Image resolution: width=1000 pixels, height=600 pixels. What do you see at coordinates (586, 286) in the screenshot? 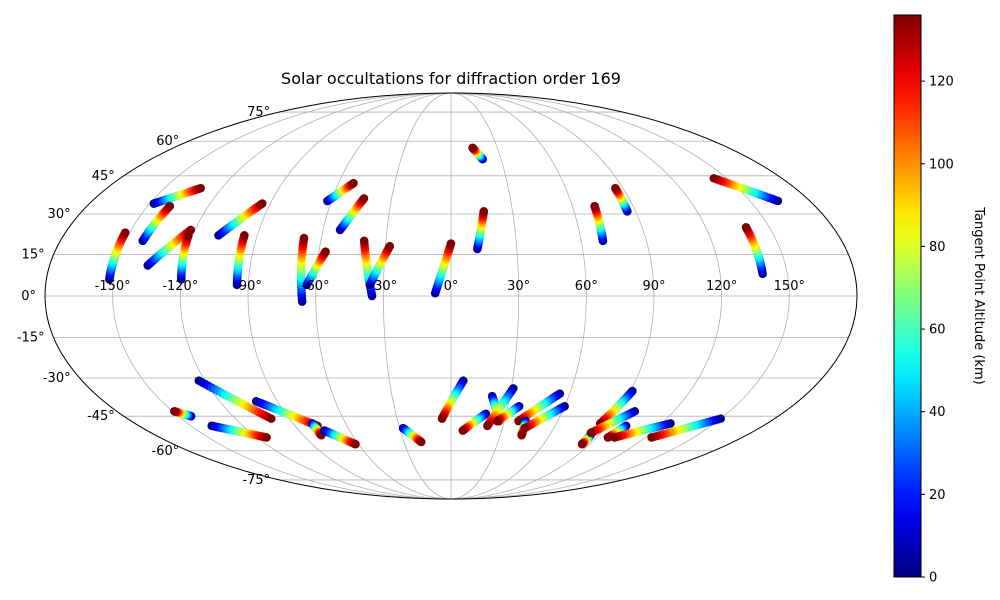
I see `lon-tick-label: 60°` at bounding box center [586, 286].